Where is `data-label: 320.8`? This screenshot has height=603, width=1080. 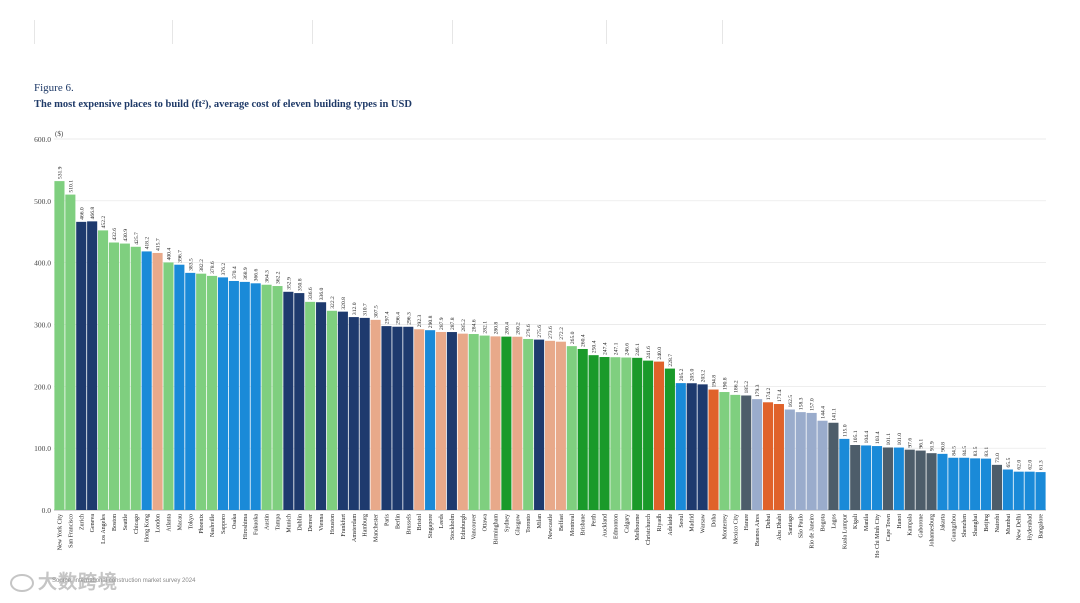 data-label: 320.8 is located at coordinates (344, 303).